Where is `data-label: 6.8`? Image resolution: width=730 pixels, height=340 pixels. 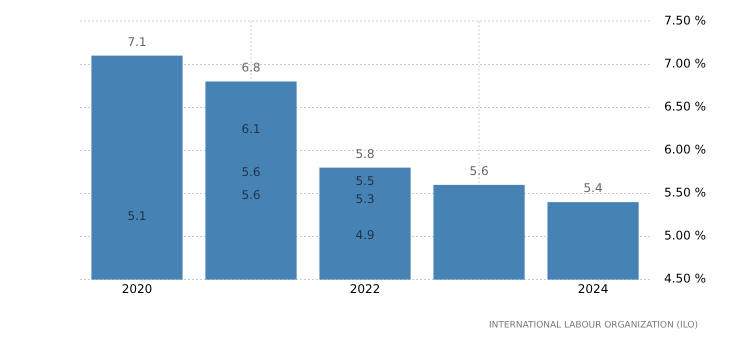 data-label: 6.8 is located at coordinates (251, 67).